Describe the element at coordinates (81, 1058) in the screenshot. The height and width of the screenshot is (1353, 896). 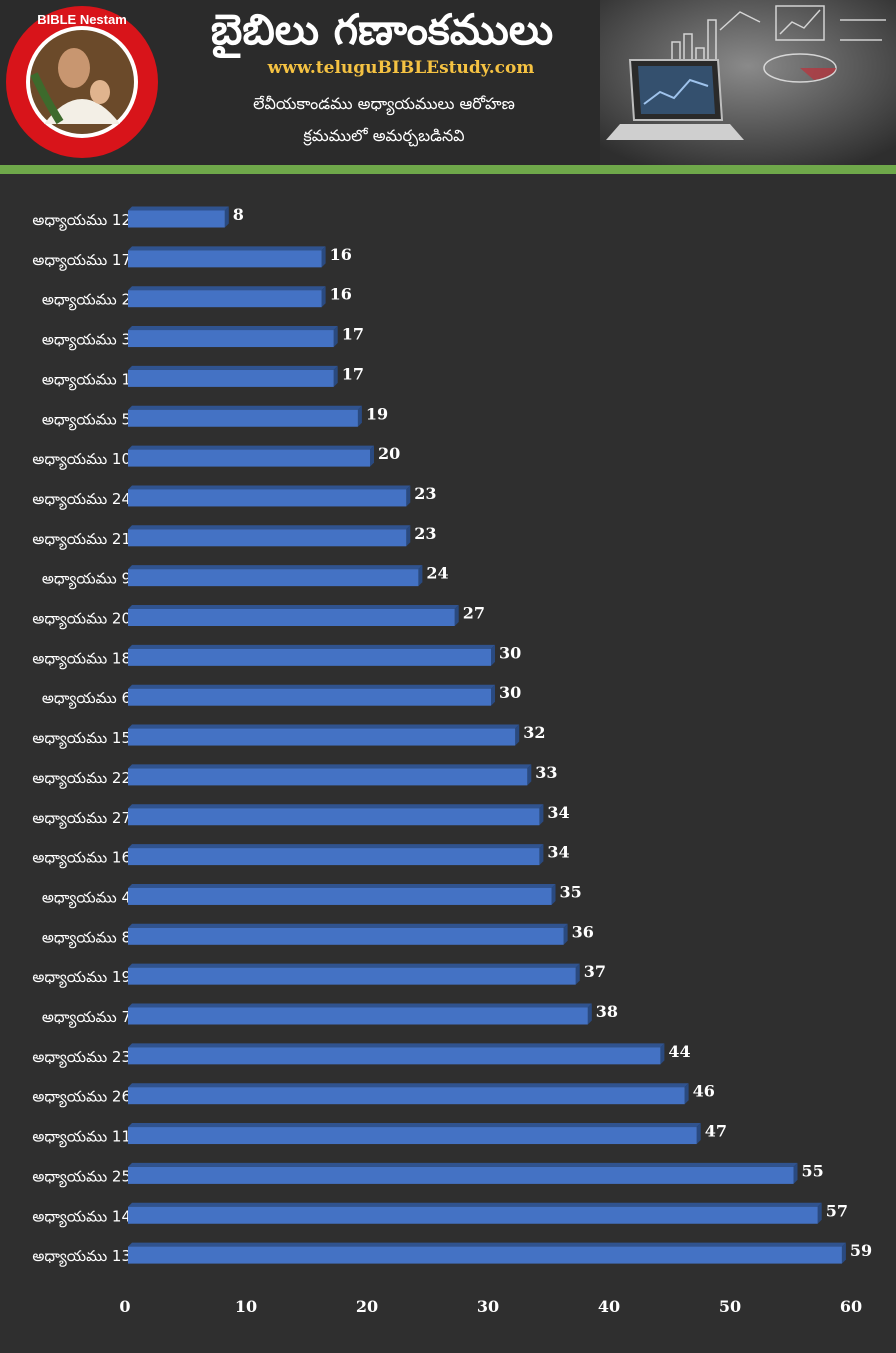
I see `category-label: అధ్యాయము 23` at that location.